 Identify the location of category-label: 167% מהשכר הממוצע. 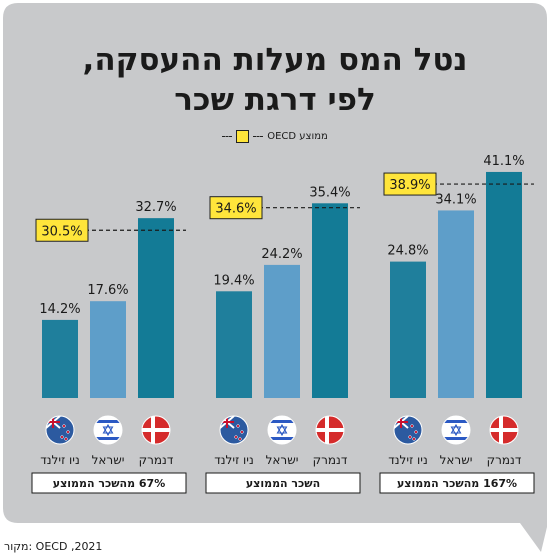
(457, 483).